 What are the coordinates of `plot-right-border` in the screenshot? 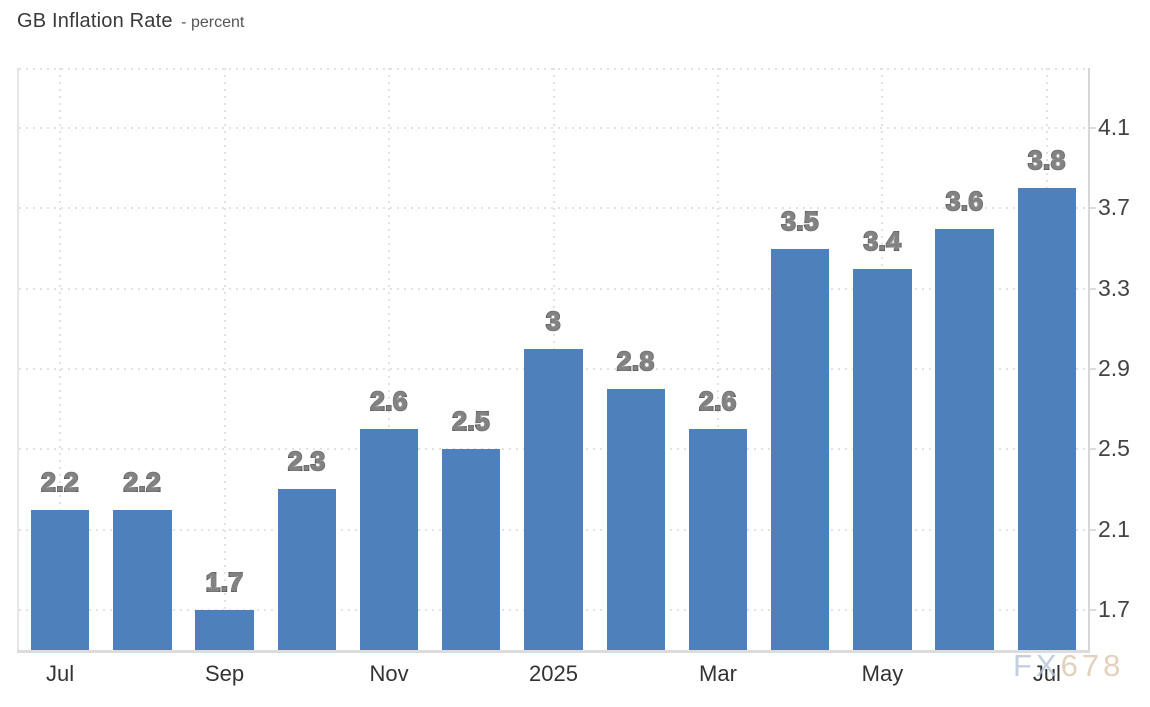 It's located at (1089, 359).